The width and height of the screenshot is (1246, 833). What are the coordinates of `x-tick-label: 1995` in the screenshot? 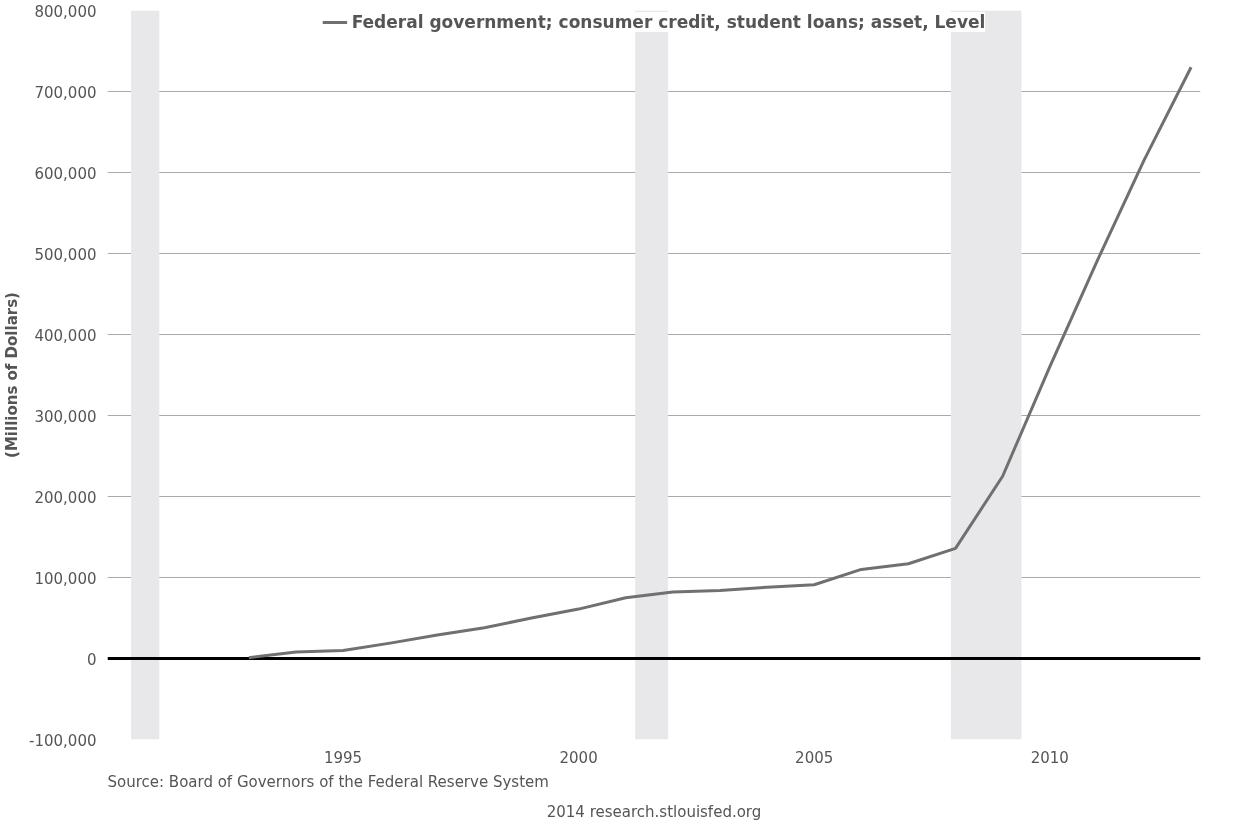 It's located at (343, 757).